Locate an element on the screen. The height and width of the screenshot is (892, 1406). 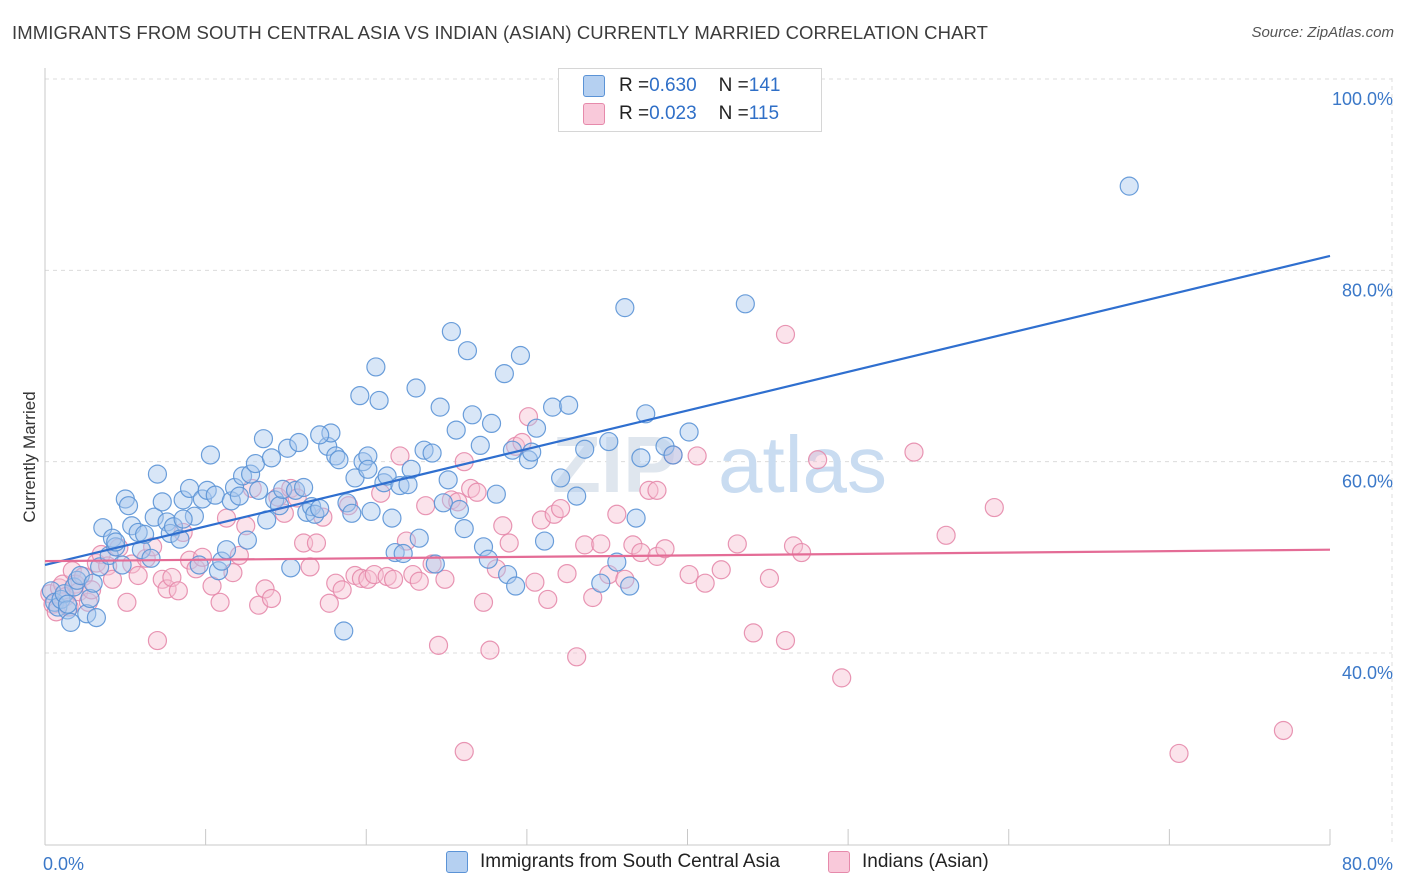
series-legend-label: Immigrants from South Central Asia is located at coordinates (630, 861).